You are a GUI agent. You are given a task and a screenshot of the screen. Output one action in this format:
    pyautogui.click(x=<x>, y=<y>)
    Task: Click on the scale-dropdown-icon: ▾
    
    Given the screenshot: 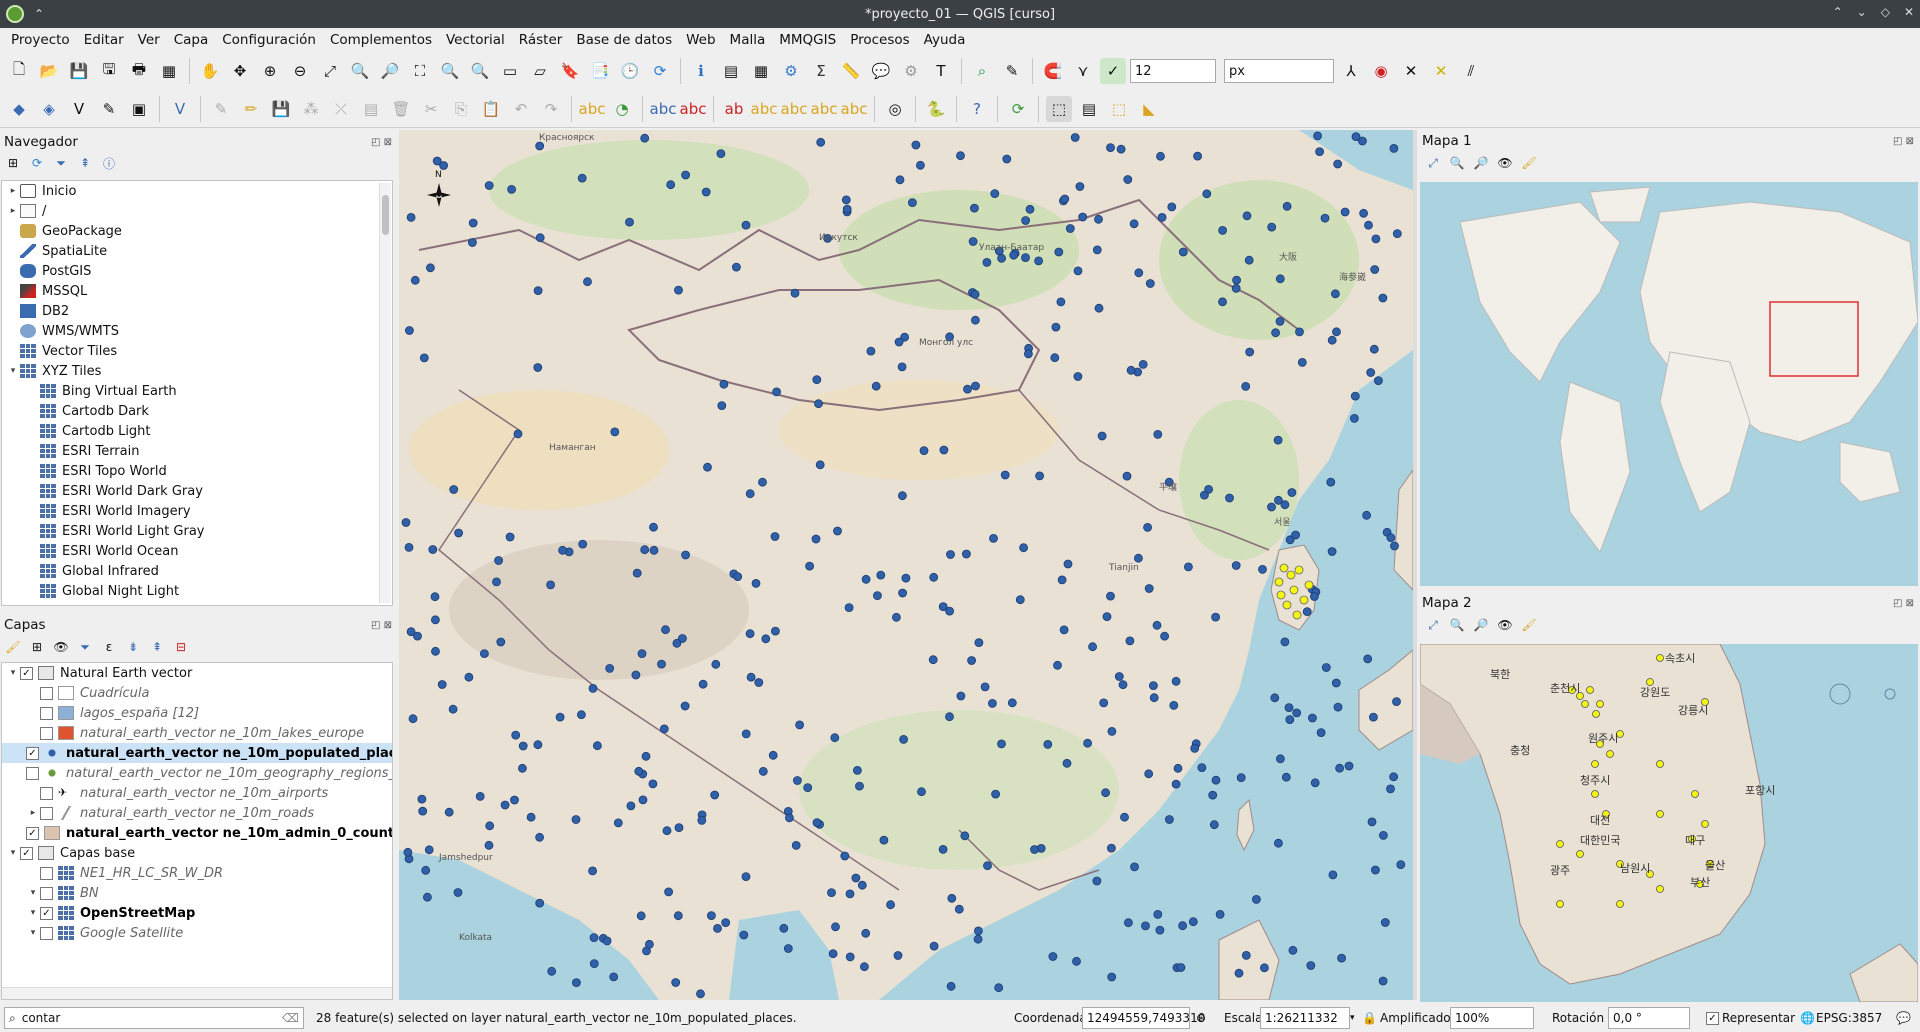 What is the action you would take?
    pyautogui.click(x=1352, y=1018)
    